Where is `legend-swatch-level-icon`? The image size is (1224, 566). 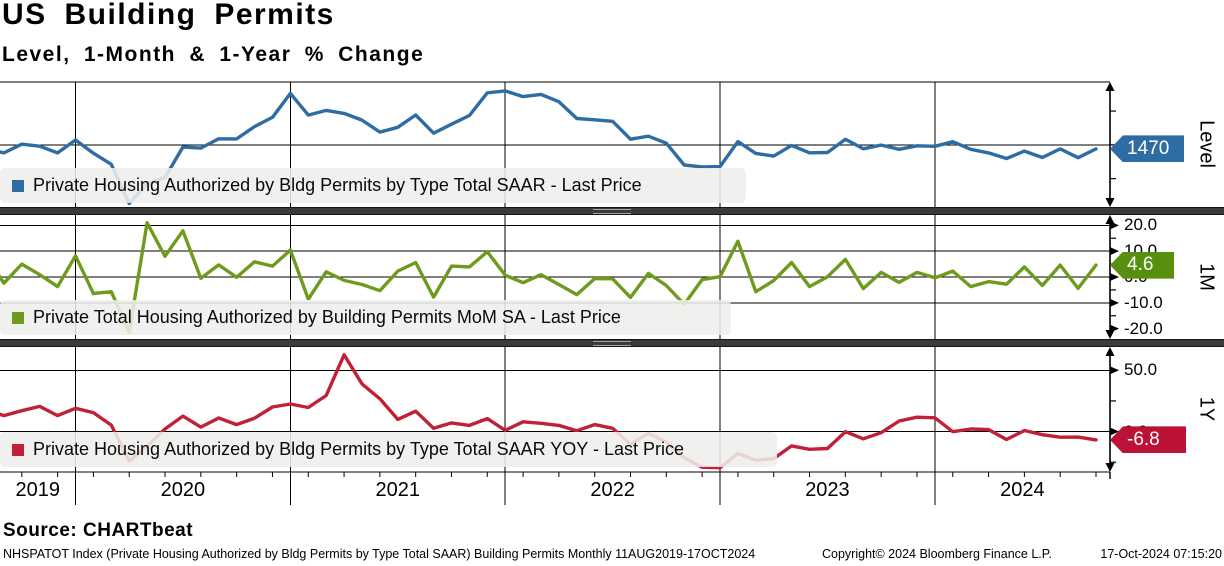
legend-swatch-level-icon is located at coordinates (18, 185).